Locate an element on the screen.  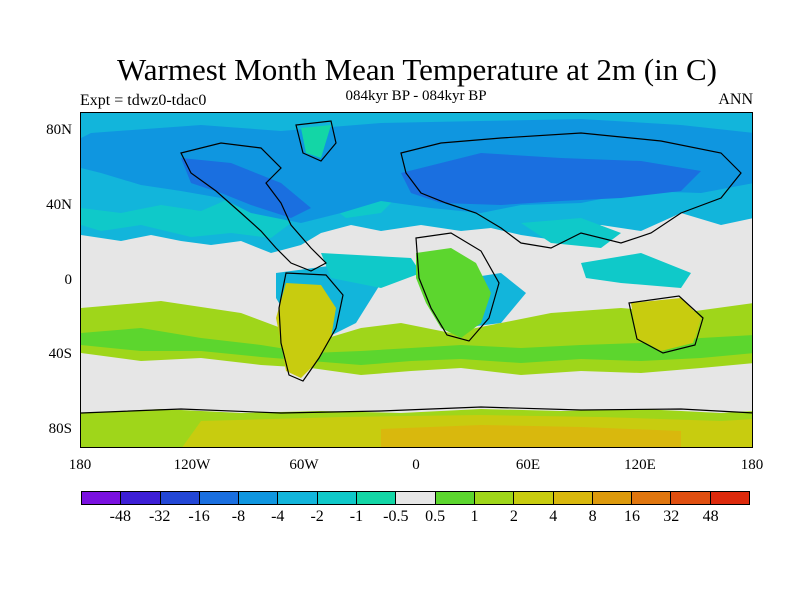
colorbar-tick-label: -32 is located at coordinates (160, 516).